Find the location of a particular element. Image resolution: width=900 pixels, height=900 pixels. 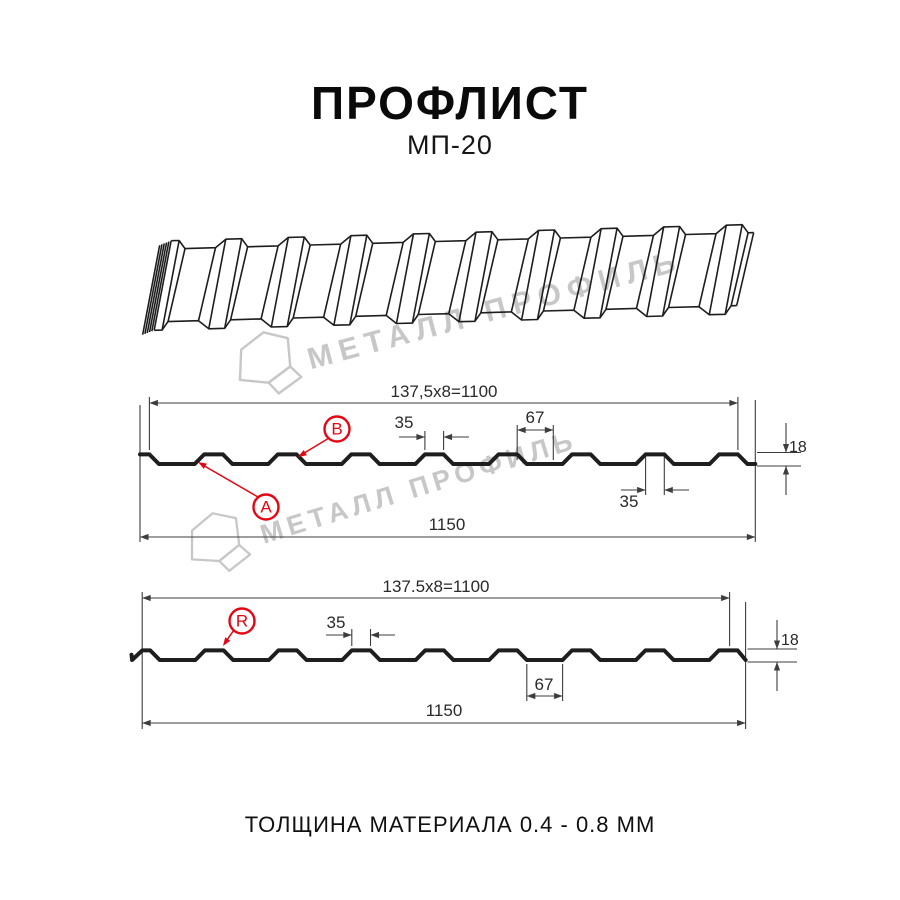

section-a-dimension-lines is located at coordinates (470, 469).